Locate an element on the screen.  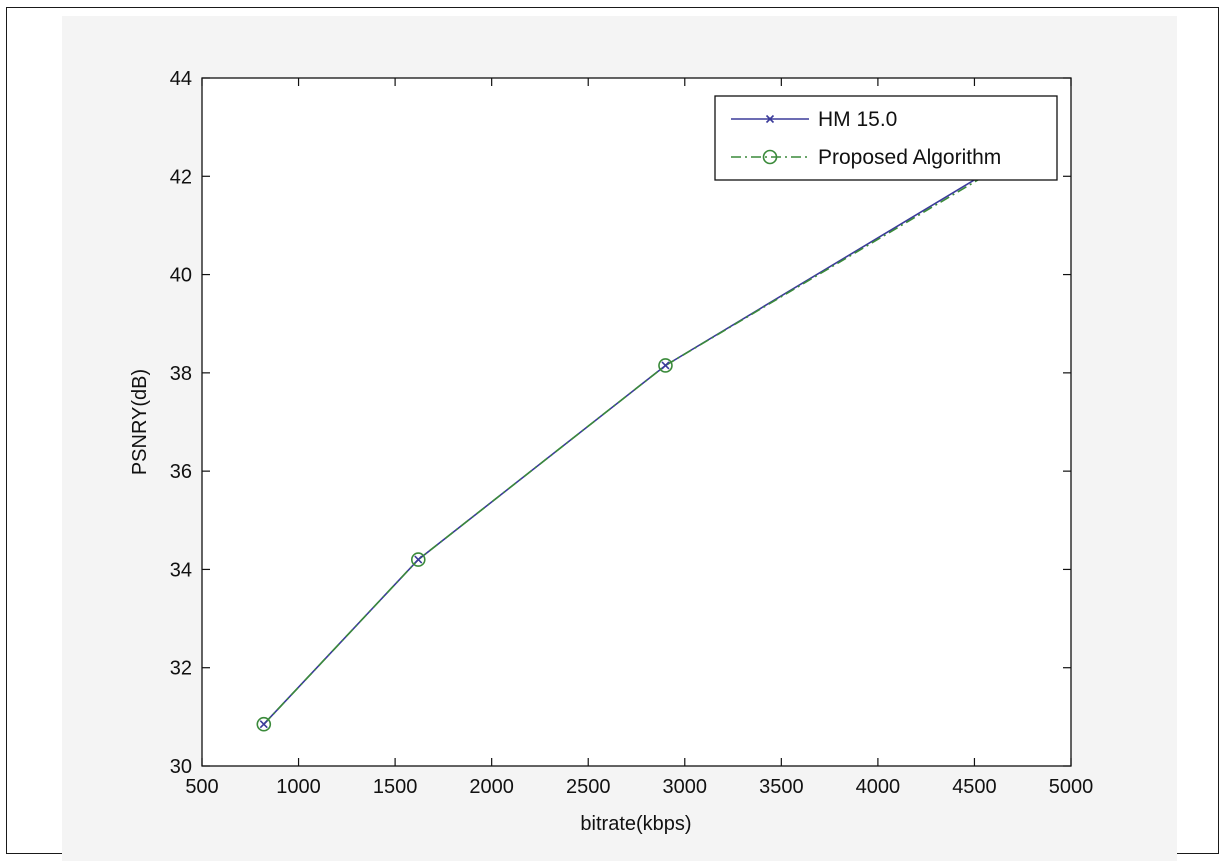
legend-marker-proposed is located at coordinates (770, 157).